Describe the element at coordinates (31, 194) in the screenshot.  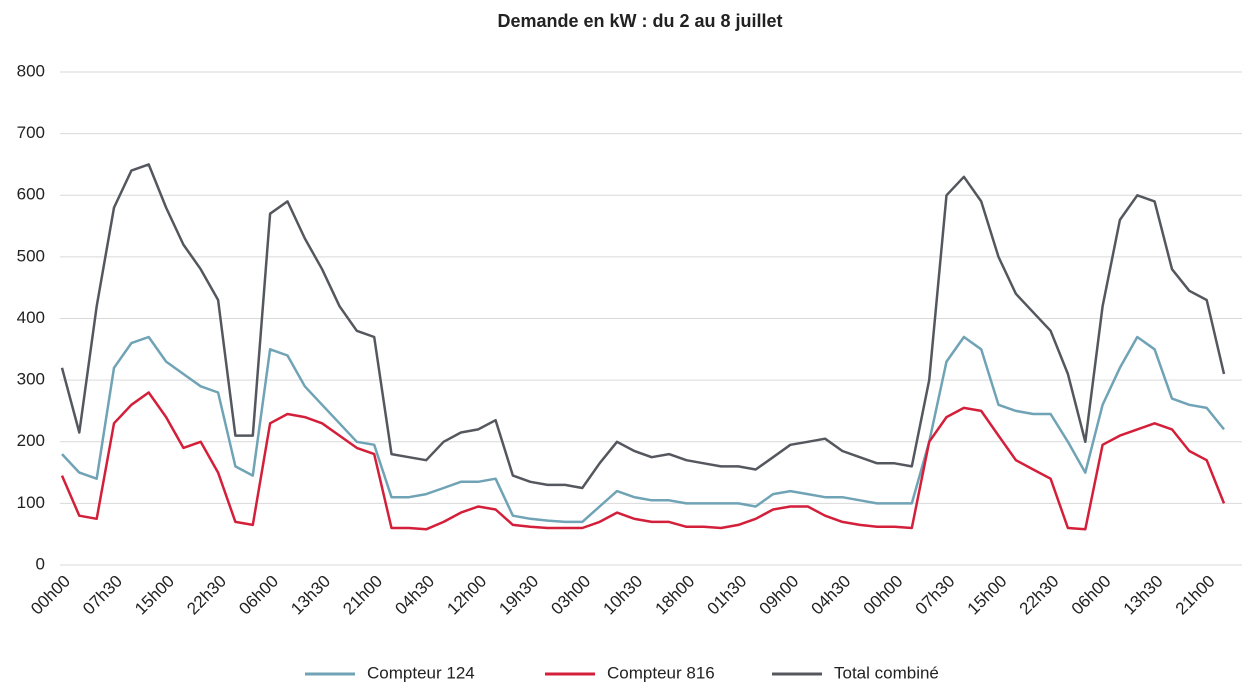
I see `y-tick-label: 600` at that location.